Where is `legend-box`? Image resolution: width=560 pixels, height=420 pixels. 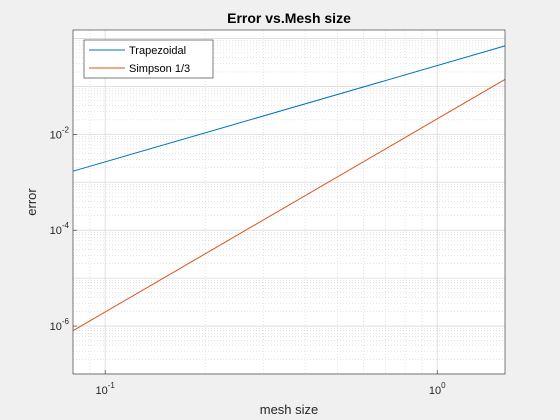
legend-box is located at coordinates (148, 59).